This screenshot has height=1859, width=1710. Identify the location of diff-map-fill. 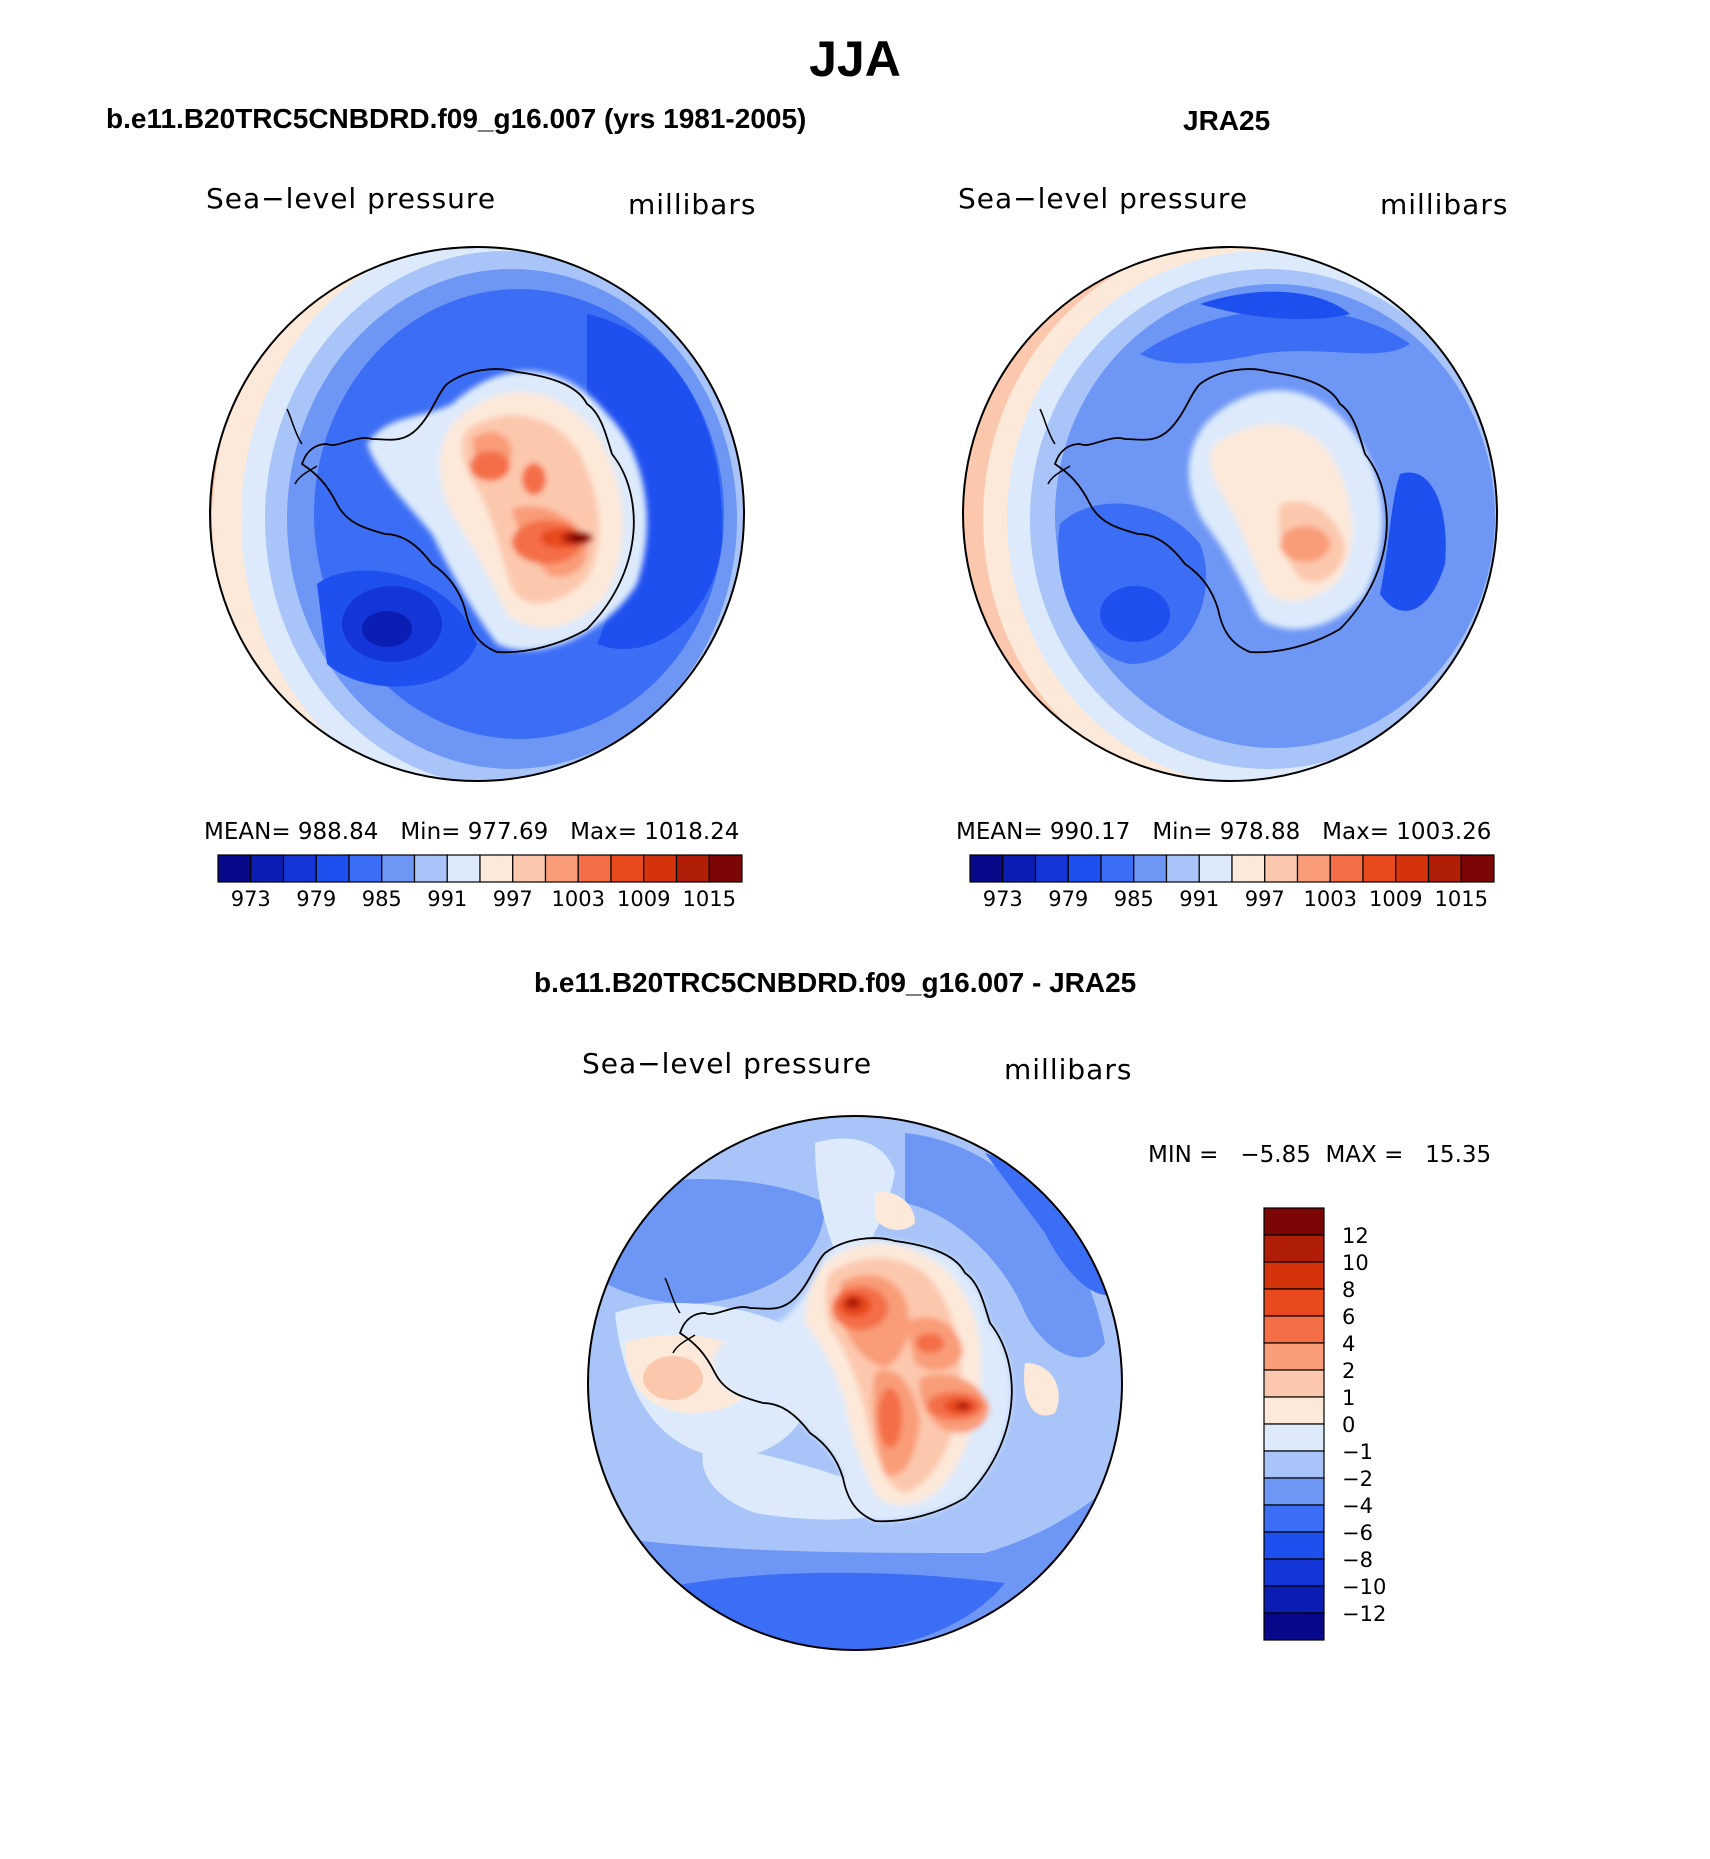
(855, 1383).